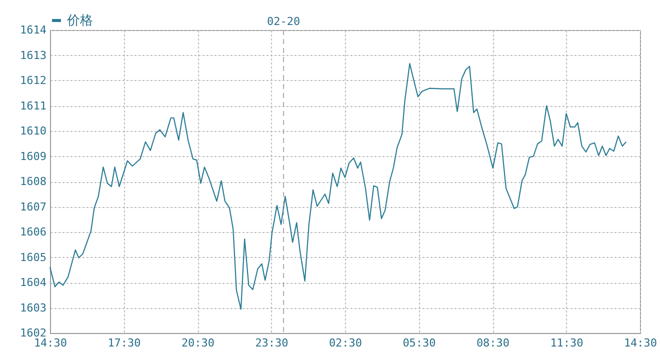  What do you see at coordinates (33, 207) in the screenshot?
I see `y-tick-label: 1607` at bounding box center [33, 207].